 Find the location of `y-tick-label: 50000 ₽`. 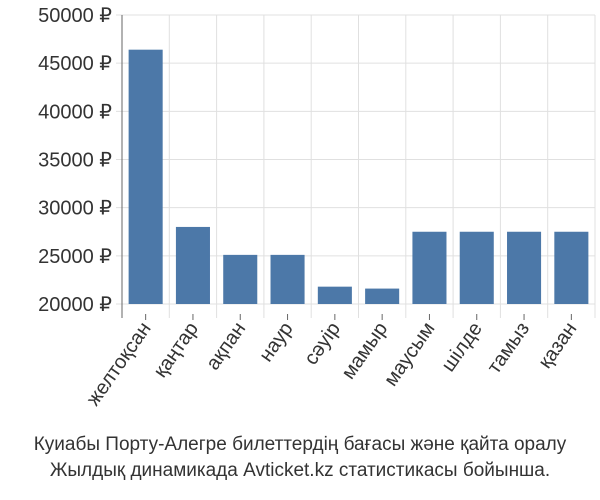

y-tick-label: 50000 ₽ is located at coordinates (75, 16).